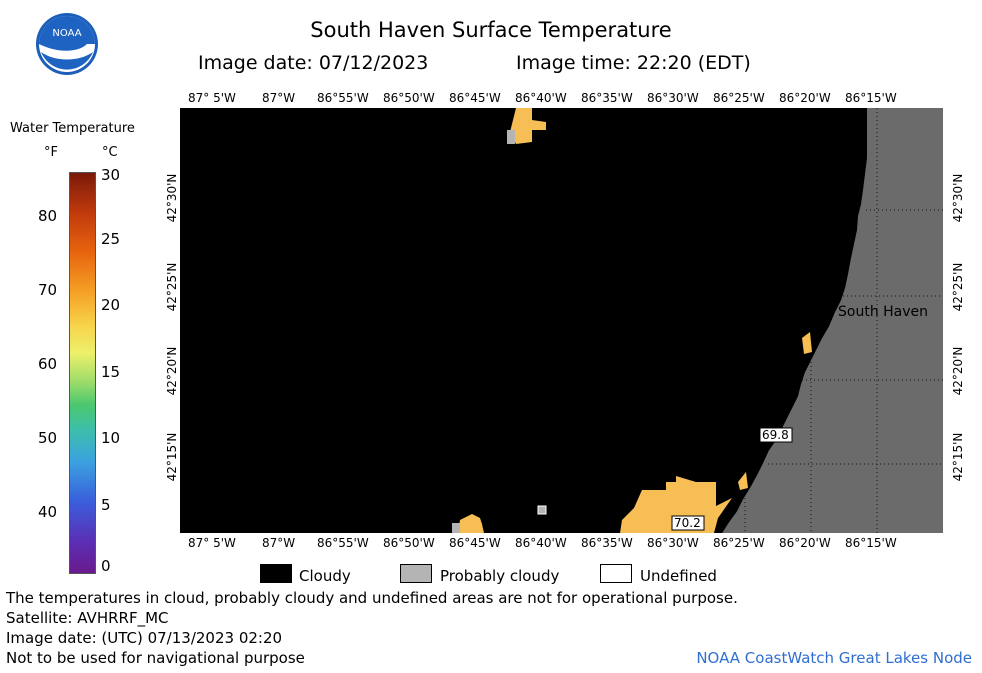  What do you see at coordinates (48, 216) in the screenshot?
I see `f-tick-80: 80` at bounding box center [48, 216].